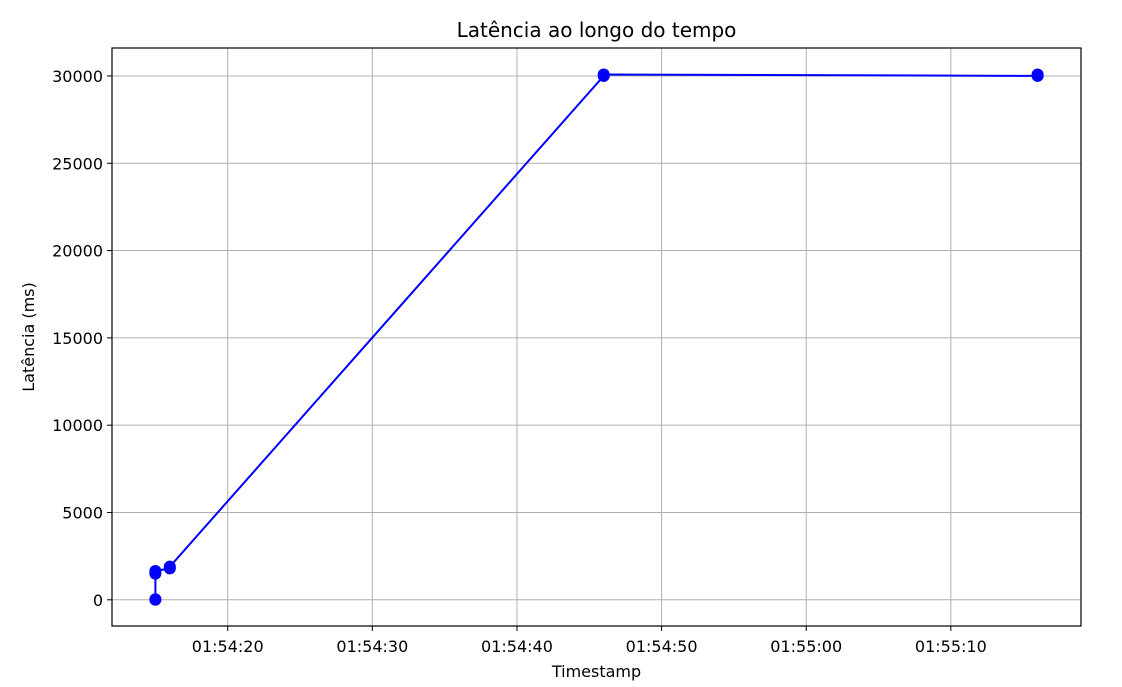 Image resolution: width=1122 pixels, height=687 pixels. Describe the element at coordinates (28, 337) in the screenshot. I see `y-axis-label: Latência (ms)` at that location.